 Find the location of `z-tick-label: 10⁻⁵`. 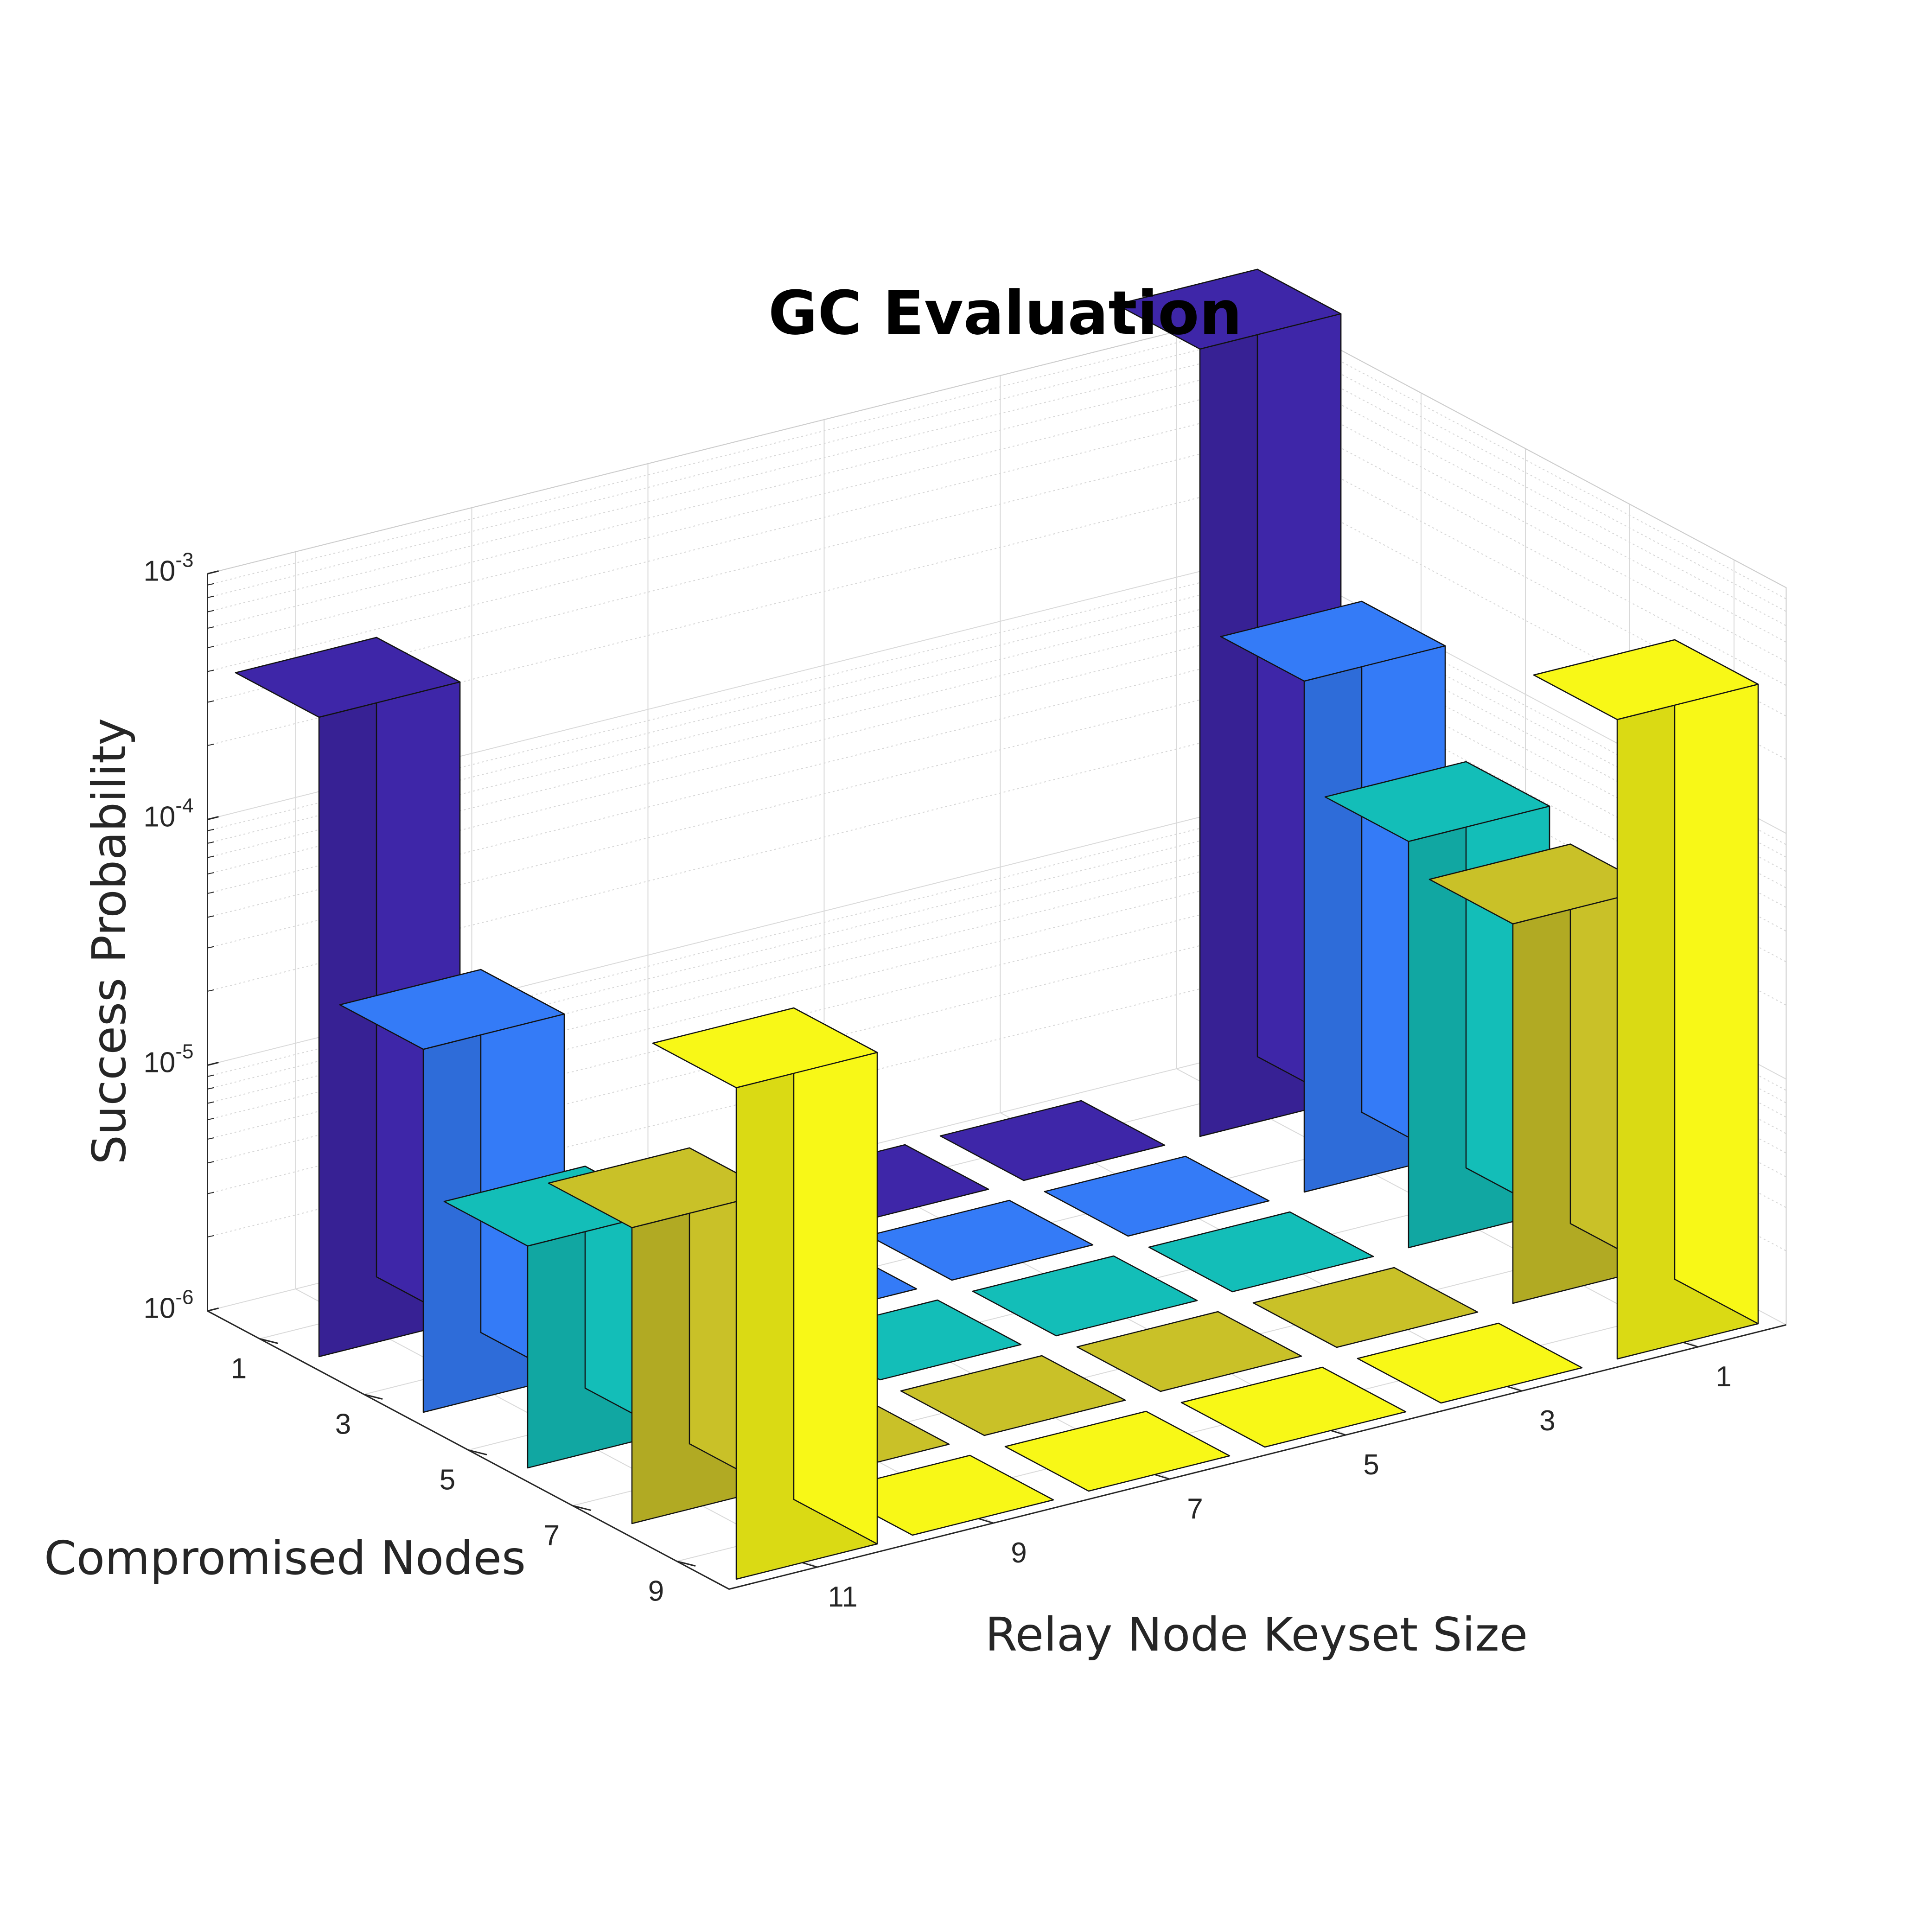

z-tick-label: 10⁻⁵ is located at coordinates (168, 1059).